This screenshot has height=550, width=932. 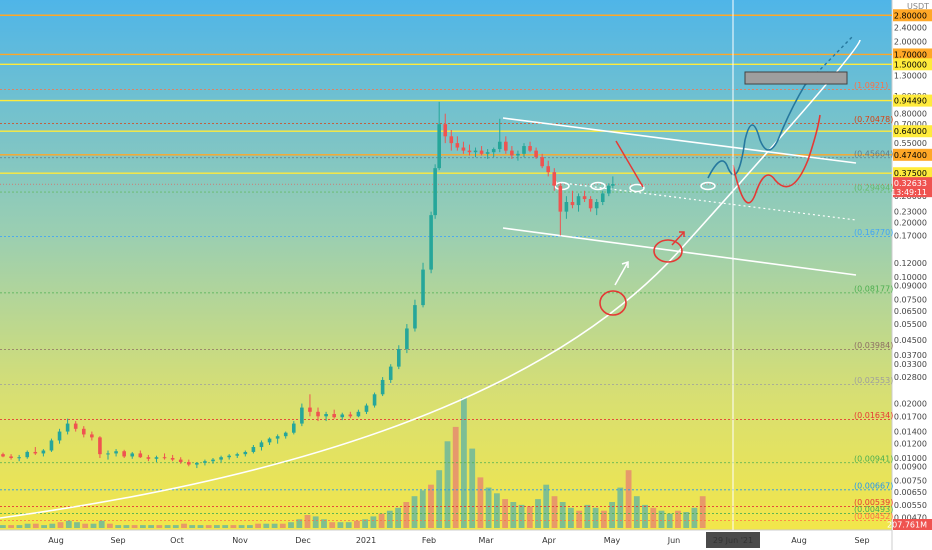 I want to click on fib-level-label: (0.00452), so click(x=873, y=516).